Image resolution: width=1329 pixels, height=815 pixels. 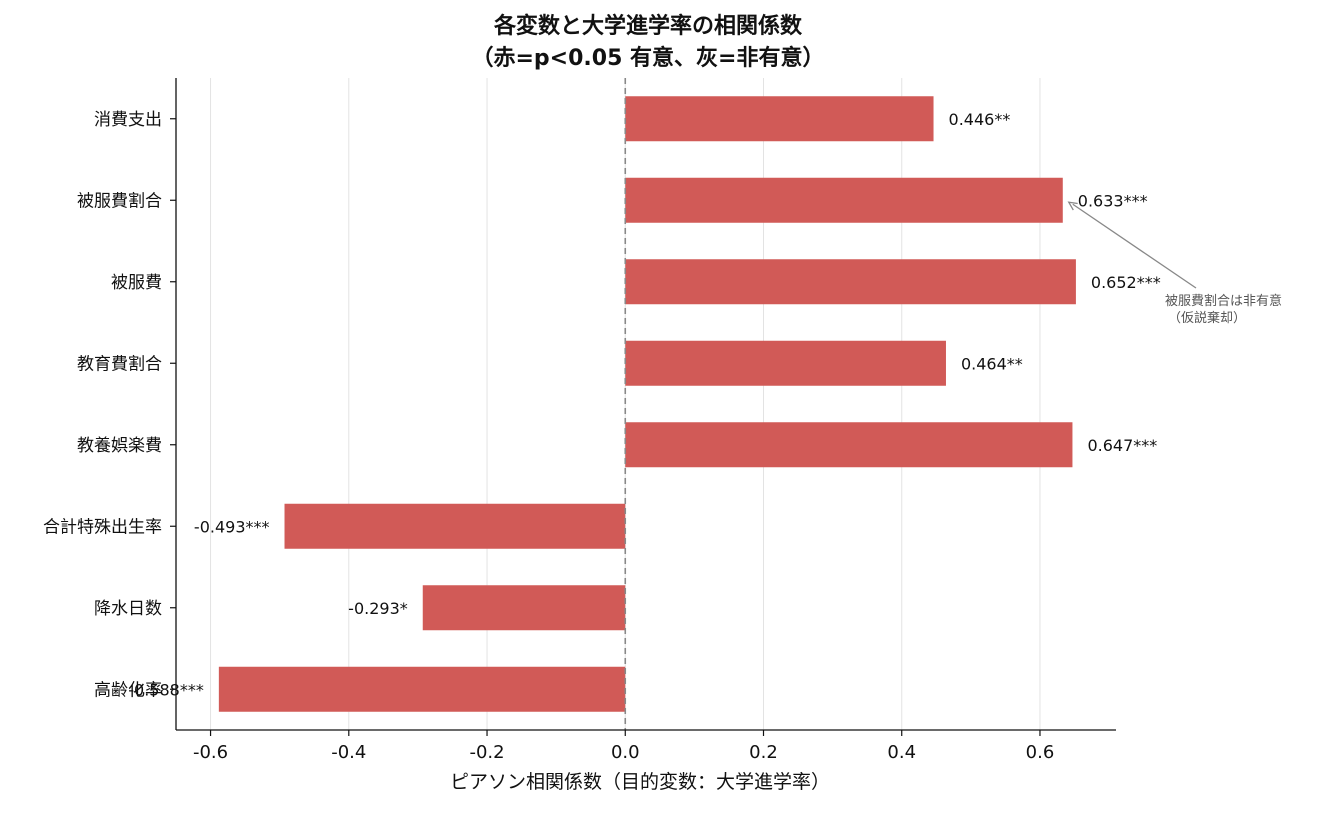 What do you see at coordinates (166, 689) in the screenshot?
I see `value-label: -0.588***` at bounding box center [166, 689].